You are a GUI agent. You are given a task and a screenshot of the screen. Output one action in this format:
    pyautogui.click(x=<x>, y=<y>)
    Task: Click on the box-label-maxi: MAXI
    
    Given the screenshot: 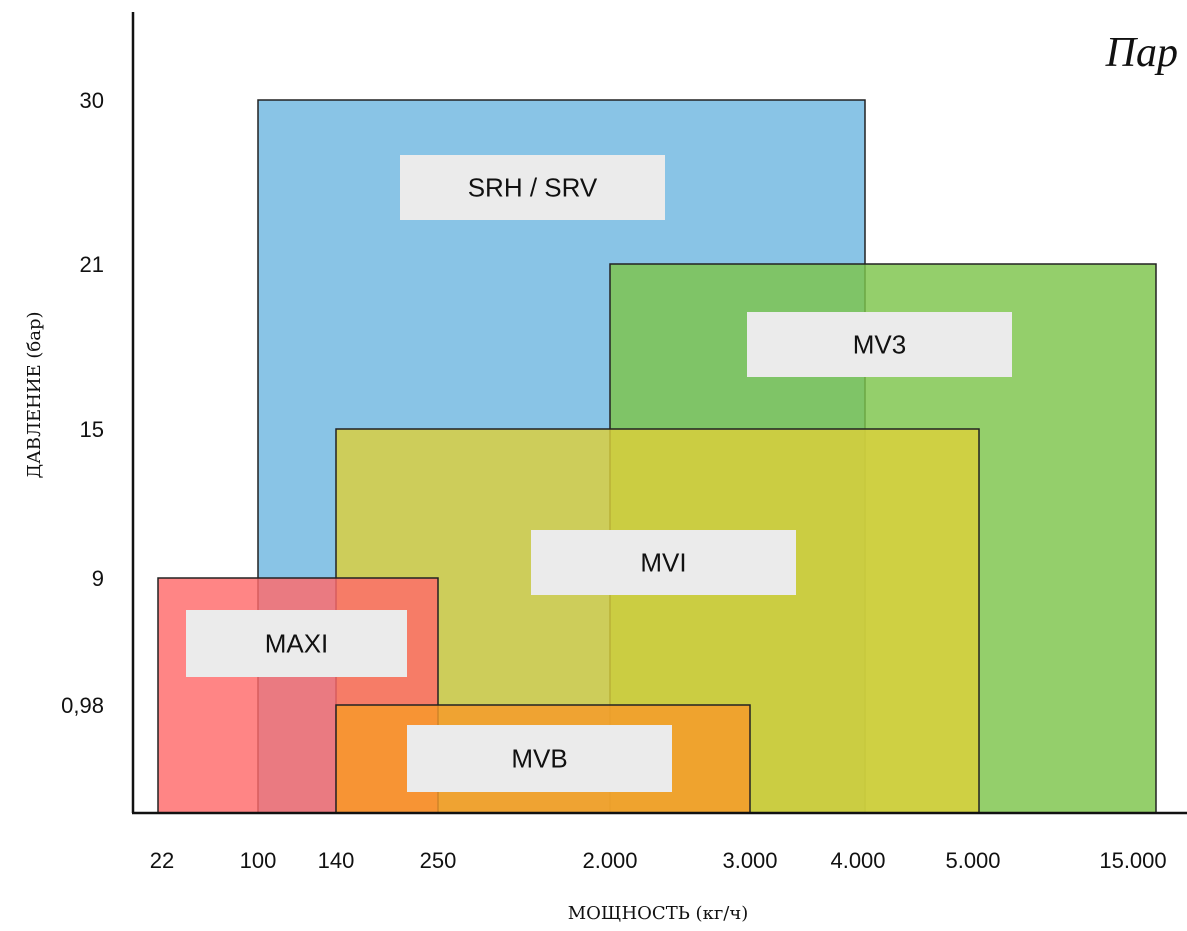 What is the action you would take?
    pyautogui.click(x=297, y=644)
    